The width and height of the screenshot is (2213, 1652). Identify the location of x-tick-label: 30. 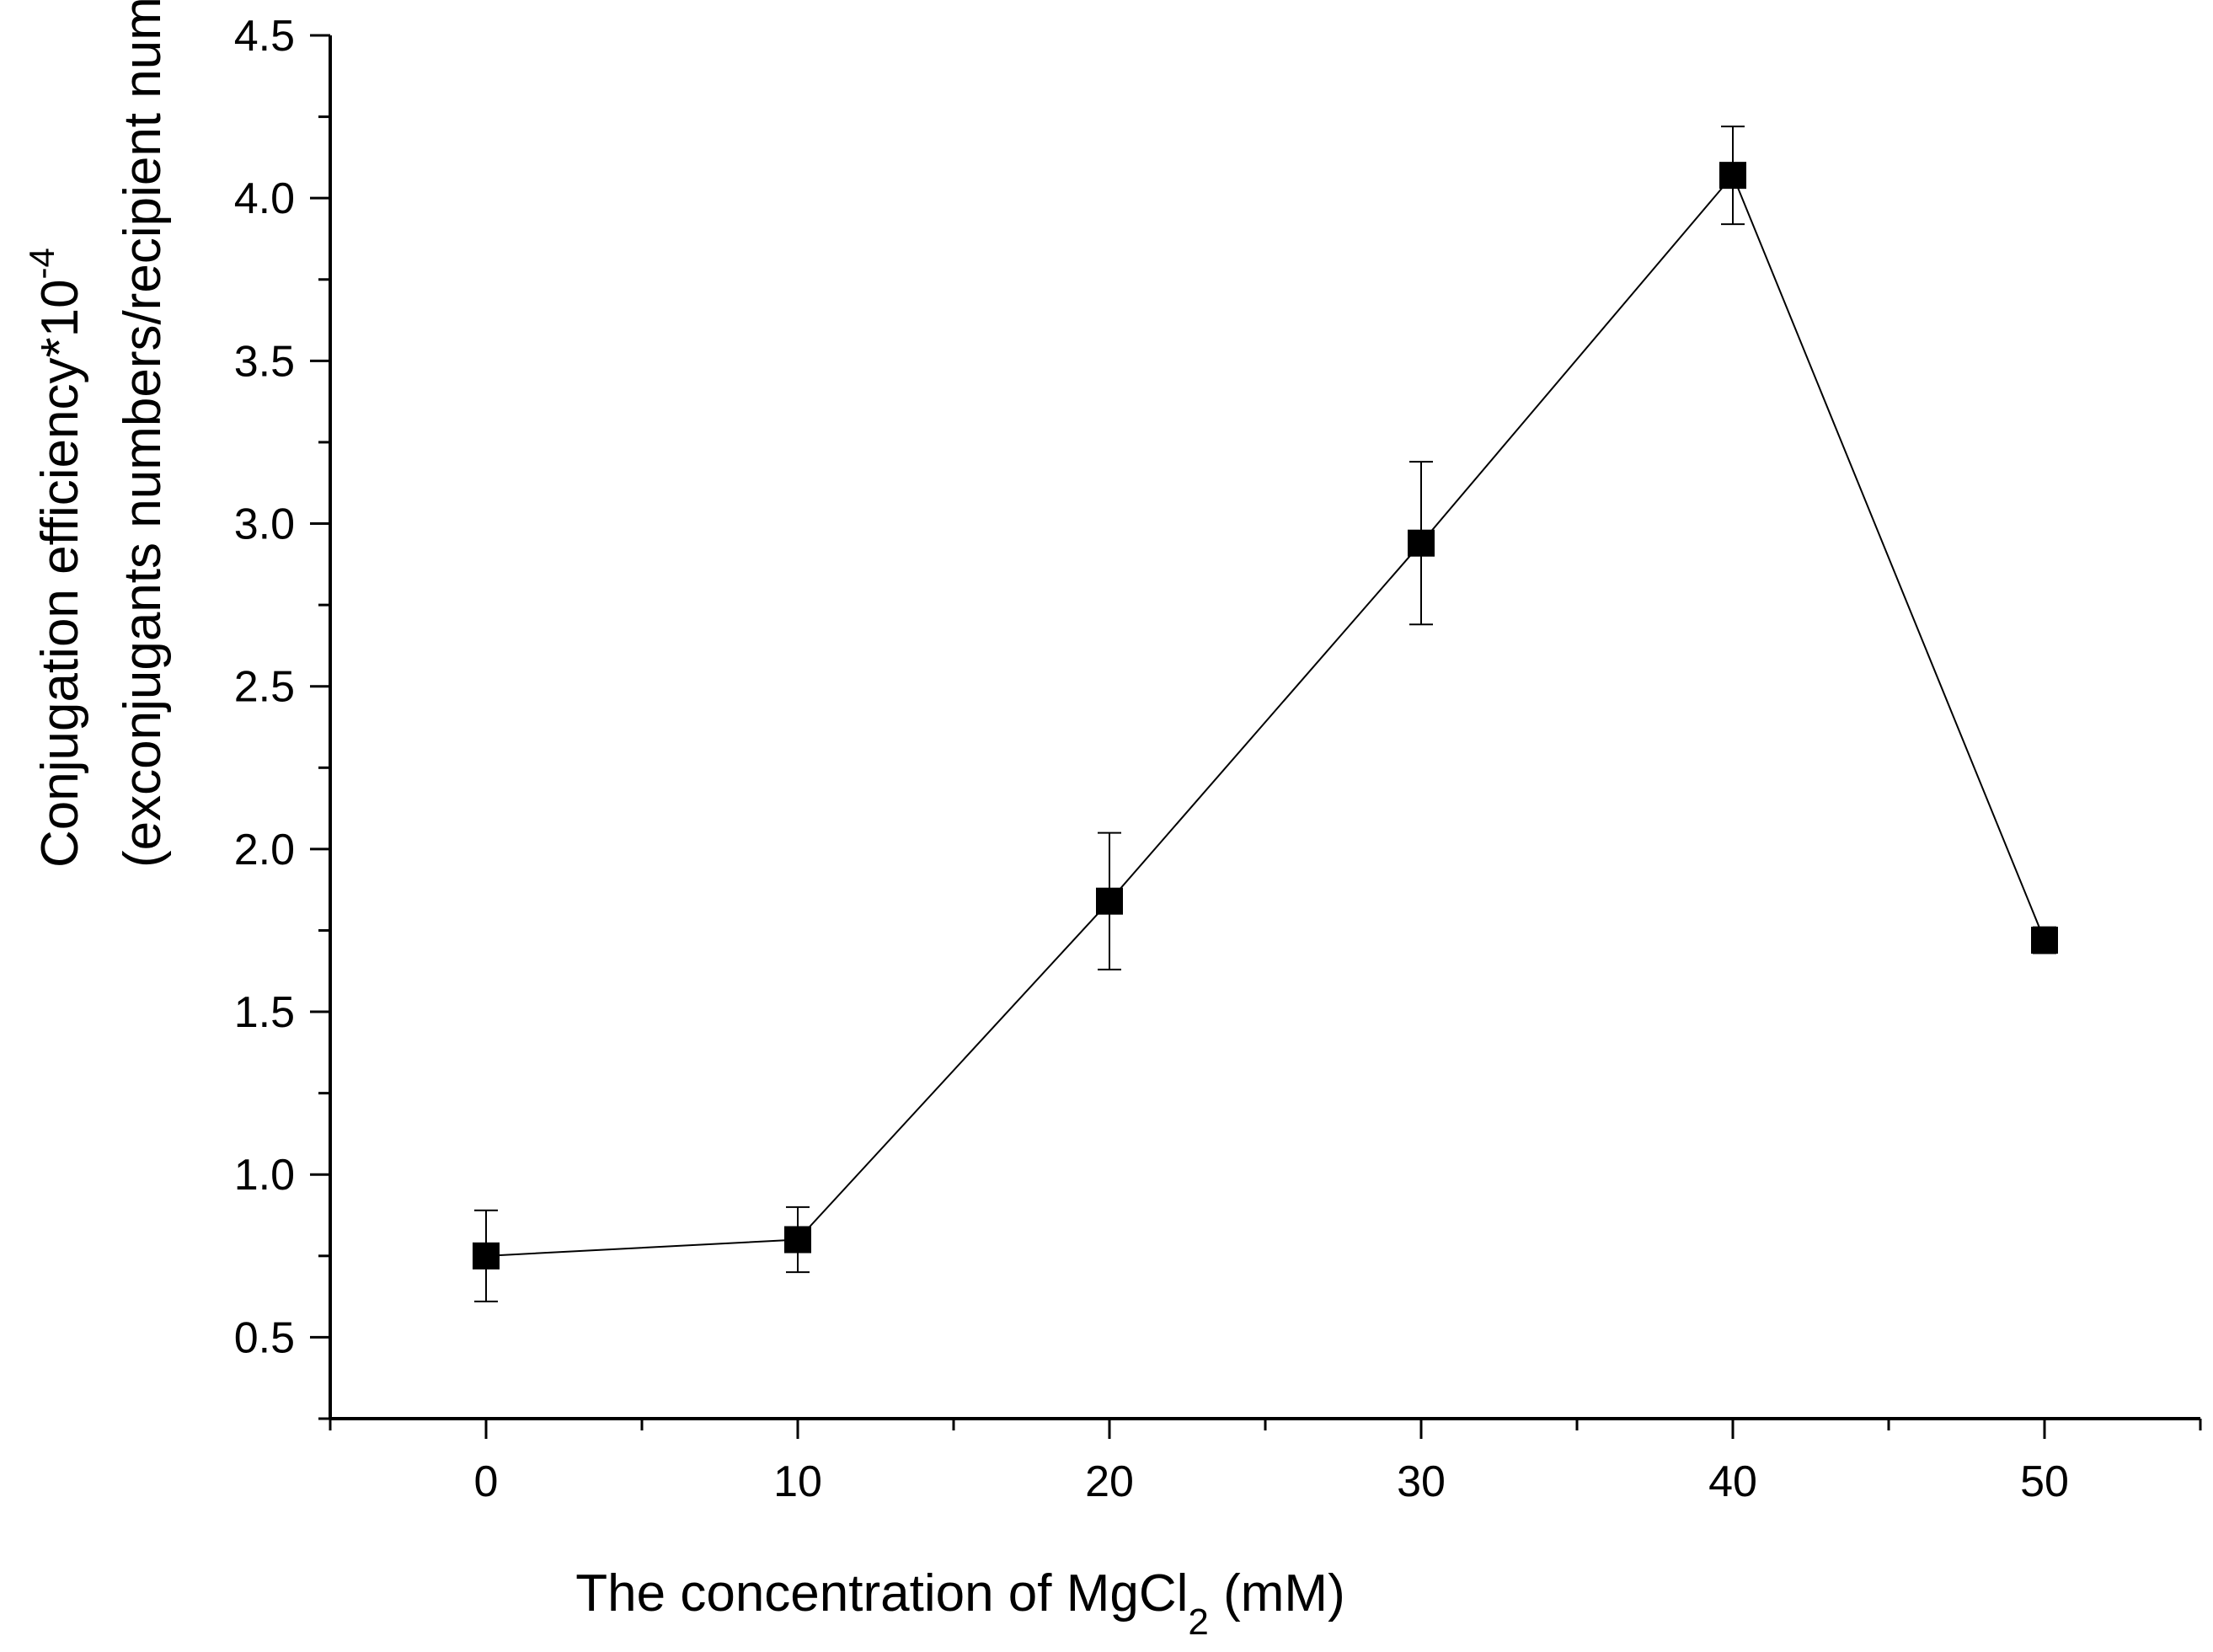
(1421, 1481).